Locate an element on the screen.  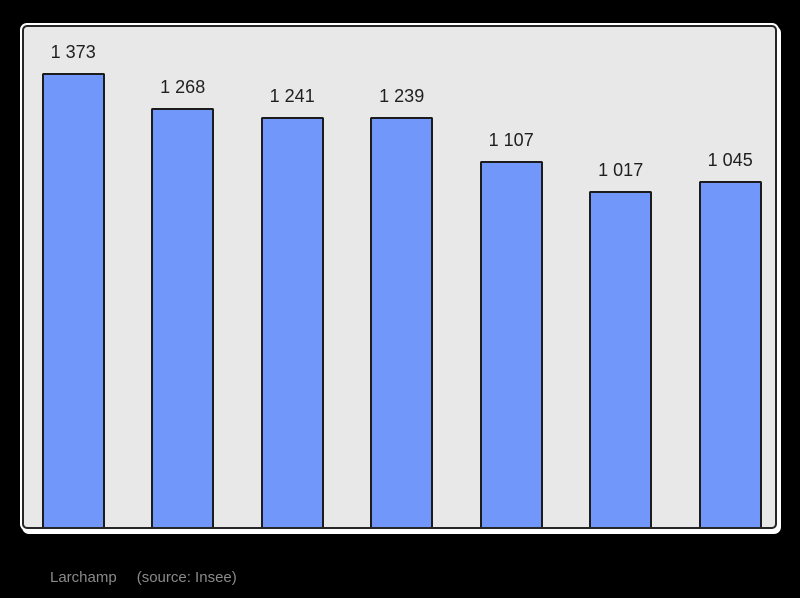
bar-column: 1 107 is located at coordinates (511, 328).